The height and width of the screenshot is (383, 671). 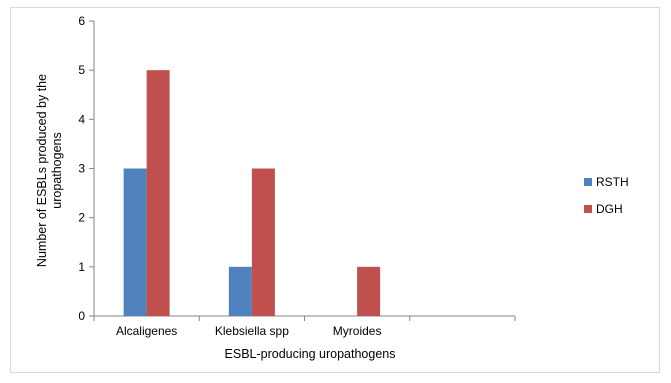 I want to click on legend-label-rsth: RSTH, so click(x=612, y=182).